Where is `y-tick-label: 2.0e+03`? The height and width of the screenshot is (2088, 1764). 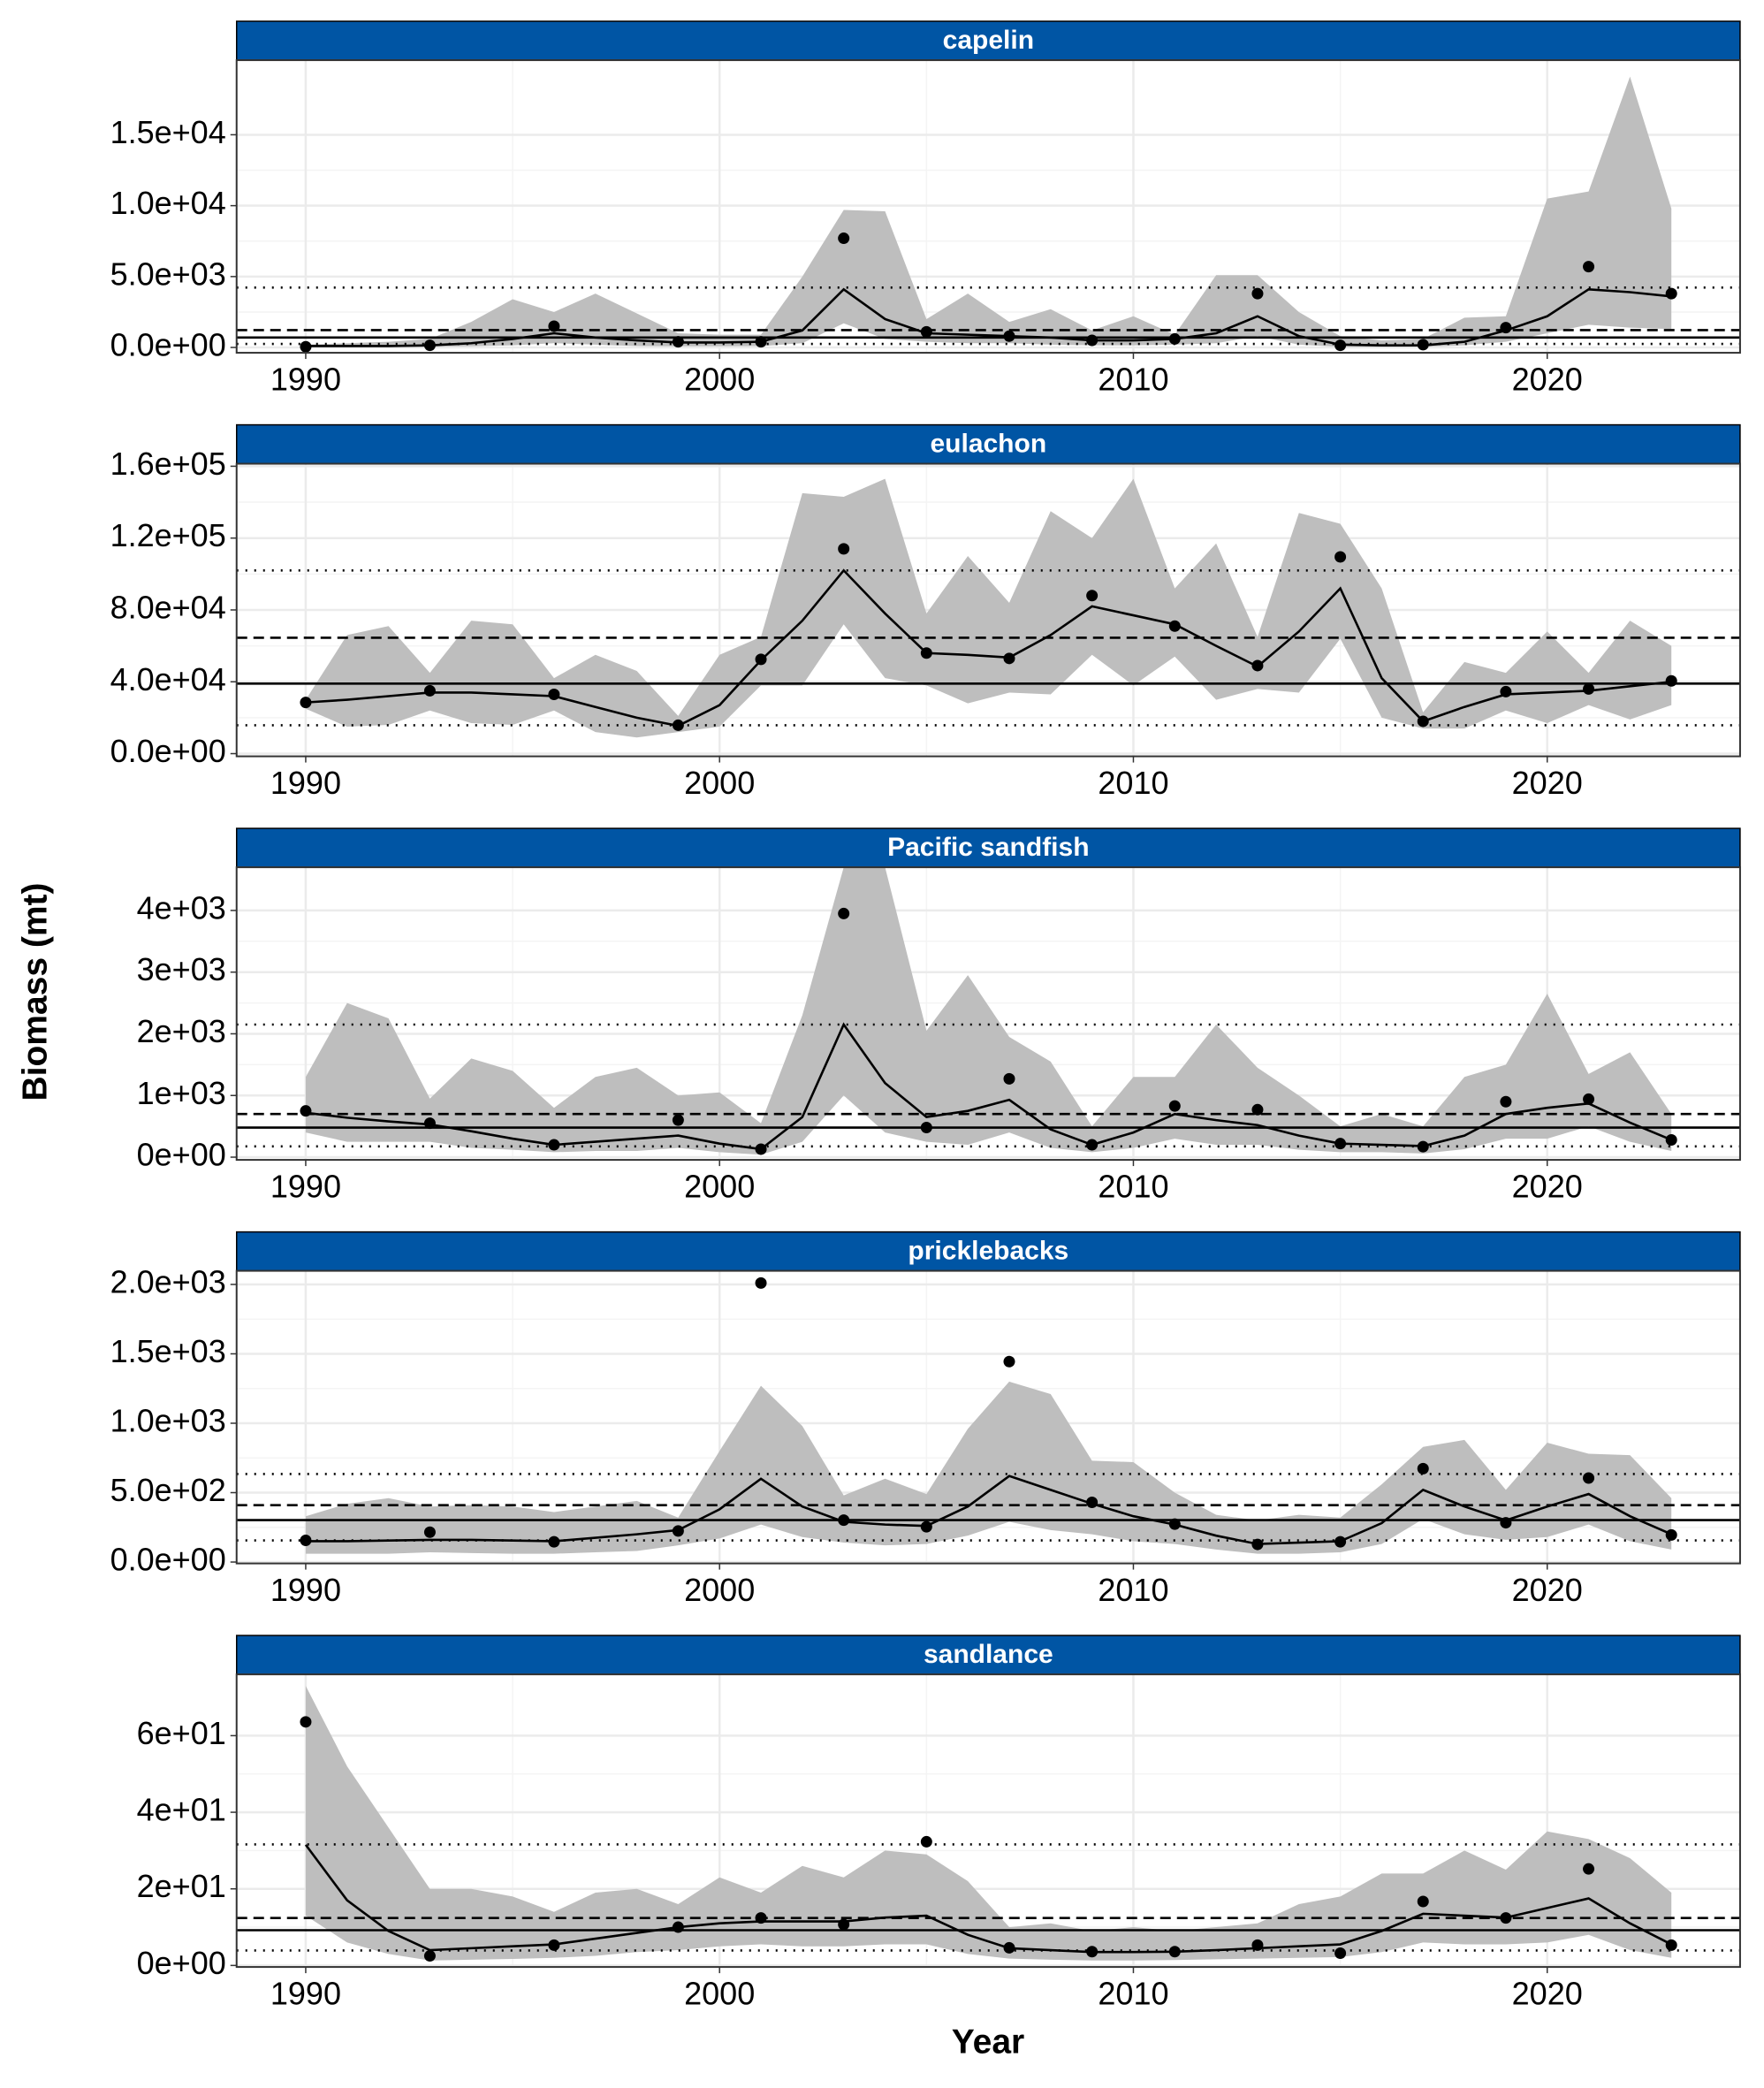 y-tick-label: 2.0e+03 is located at coordinates (168, 1281).